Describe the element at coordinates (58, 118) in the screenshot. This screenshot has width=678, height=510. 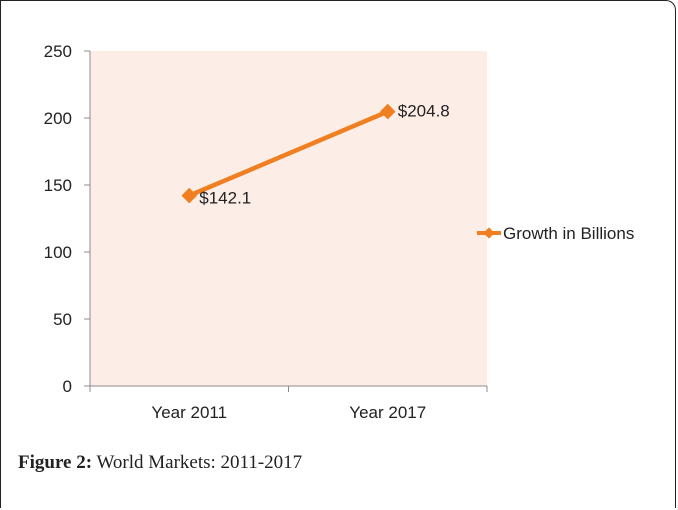
I see `y-tick-label: 200` at that location.